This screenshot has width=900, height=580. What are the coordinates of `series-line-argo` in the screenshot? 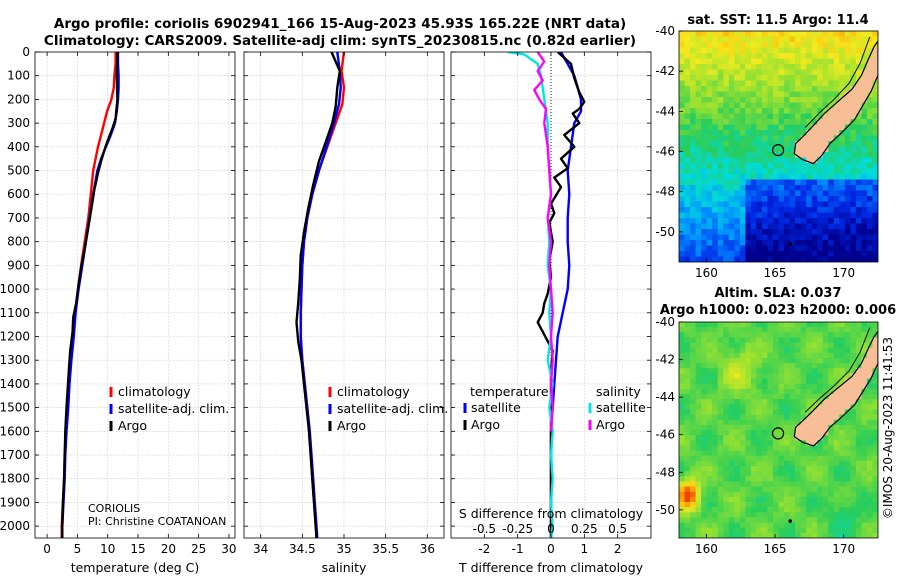 It's located at (318, 295).